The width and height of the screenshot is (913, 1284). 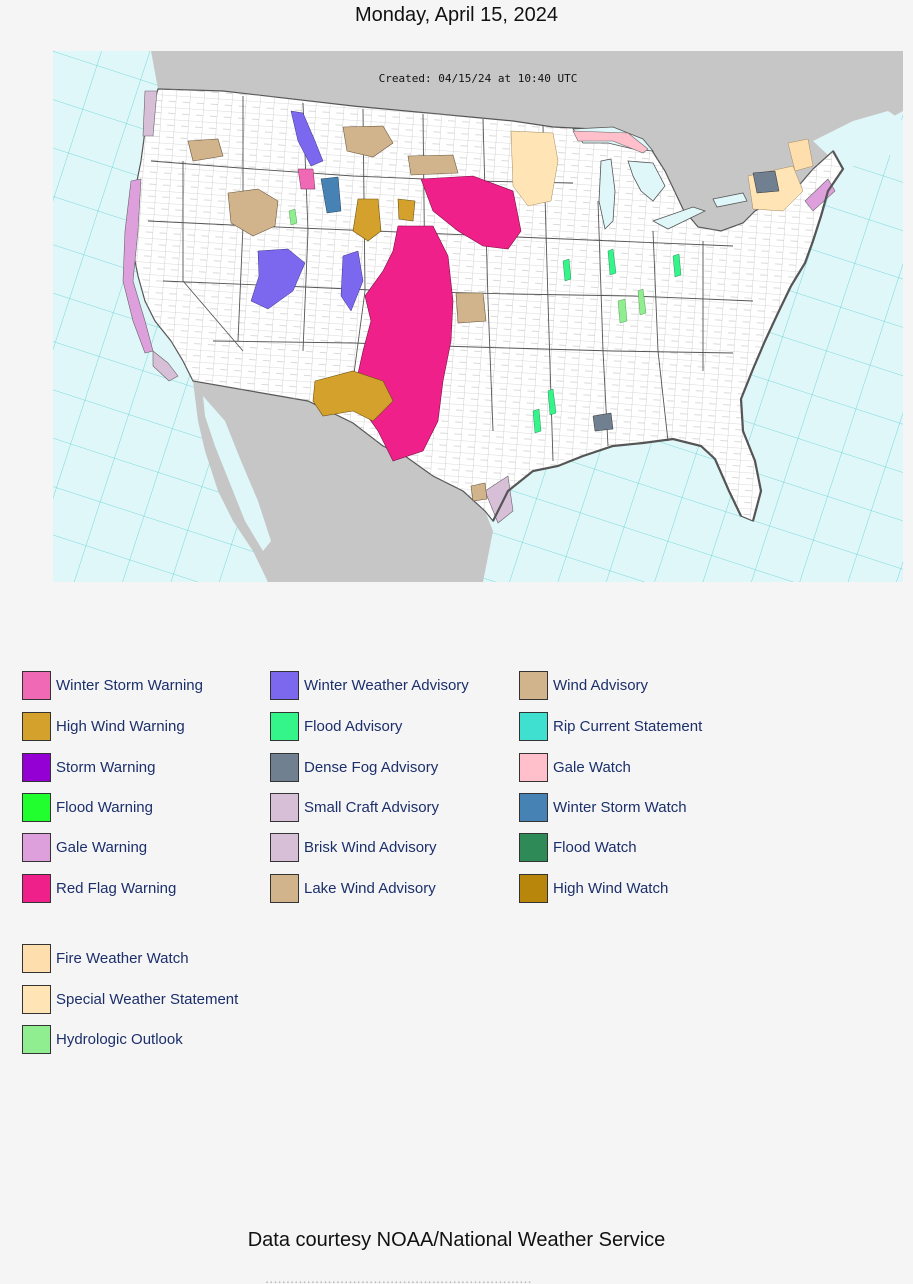 What do you see at coordinates (610, 142) in the screenshot?
I see `marine-gale-watch-superior` at bounding box center [610, 142].